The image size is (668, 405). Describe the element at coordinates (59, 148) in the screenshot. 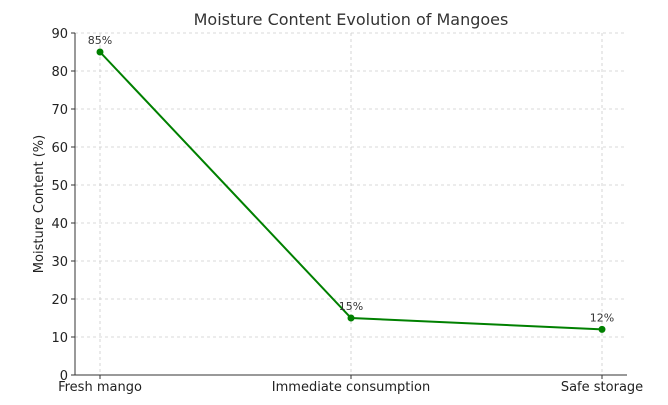

I see `y-tick-label: 60` at that location.